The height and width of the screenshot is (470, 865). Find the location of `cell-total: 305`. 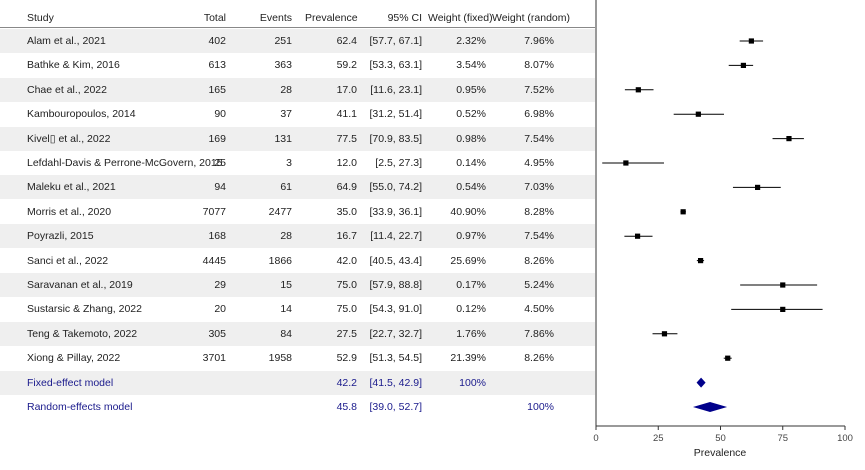

cell-total: 305 is located at coordinates (217, 333).